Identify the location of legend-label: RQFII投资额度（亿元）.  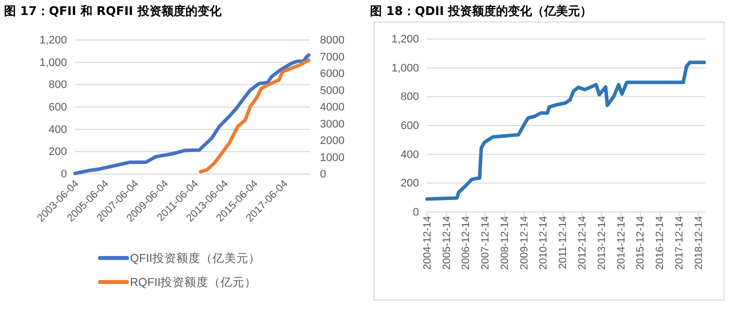
(193, 282).